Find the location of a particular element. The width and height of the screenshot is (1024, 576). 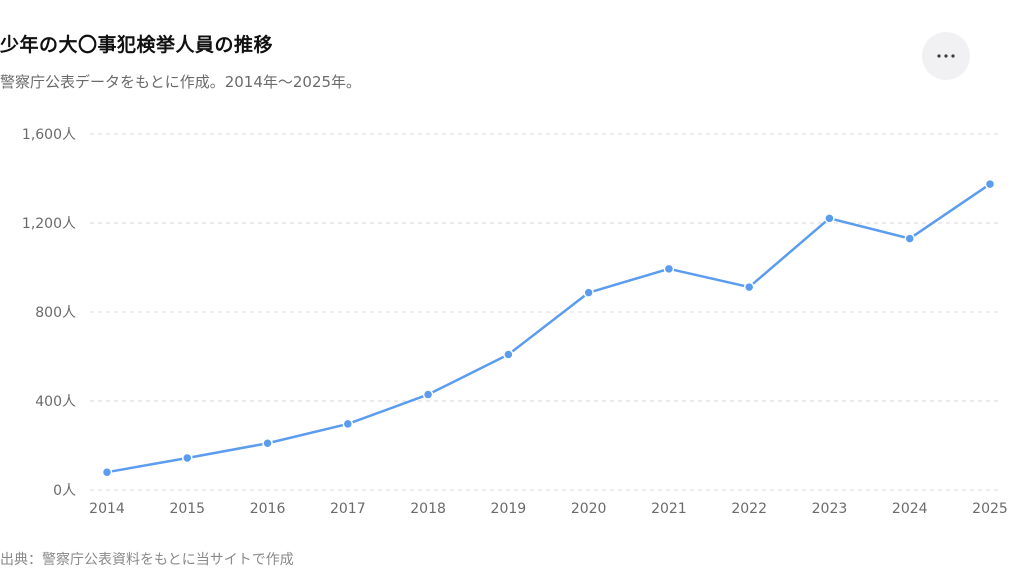

data-point-2020 is located at coordinates (588, 292).